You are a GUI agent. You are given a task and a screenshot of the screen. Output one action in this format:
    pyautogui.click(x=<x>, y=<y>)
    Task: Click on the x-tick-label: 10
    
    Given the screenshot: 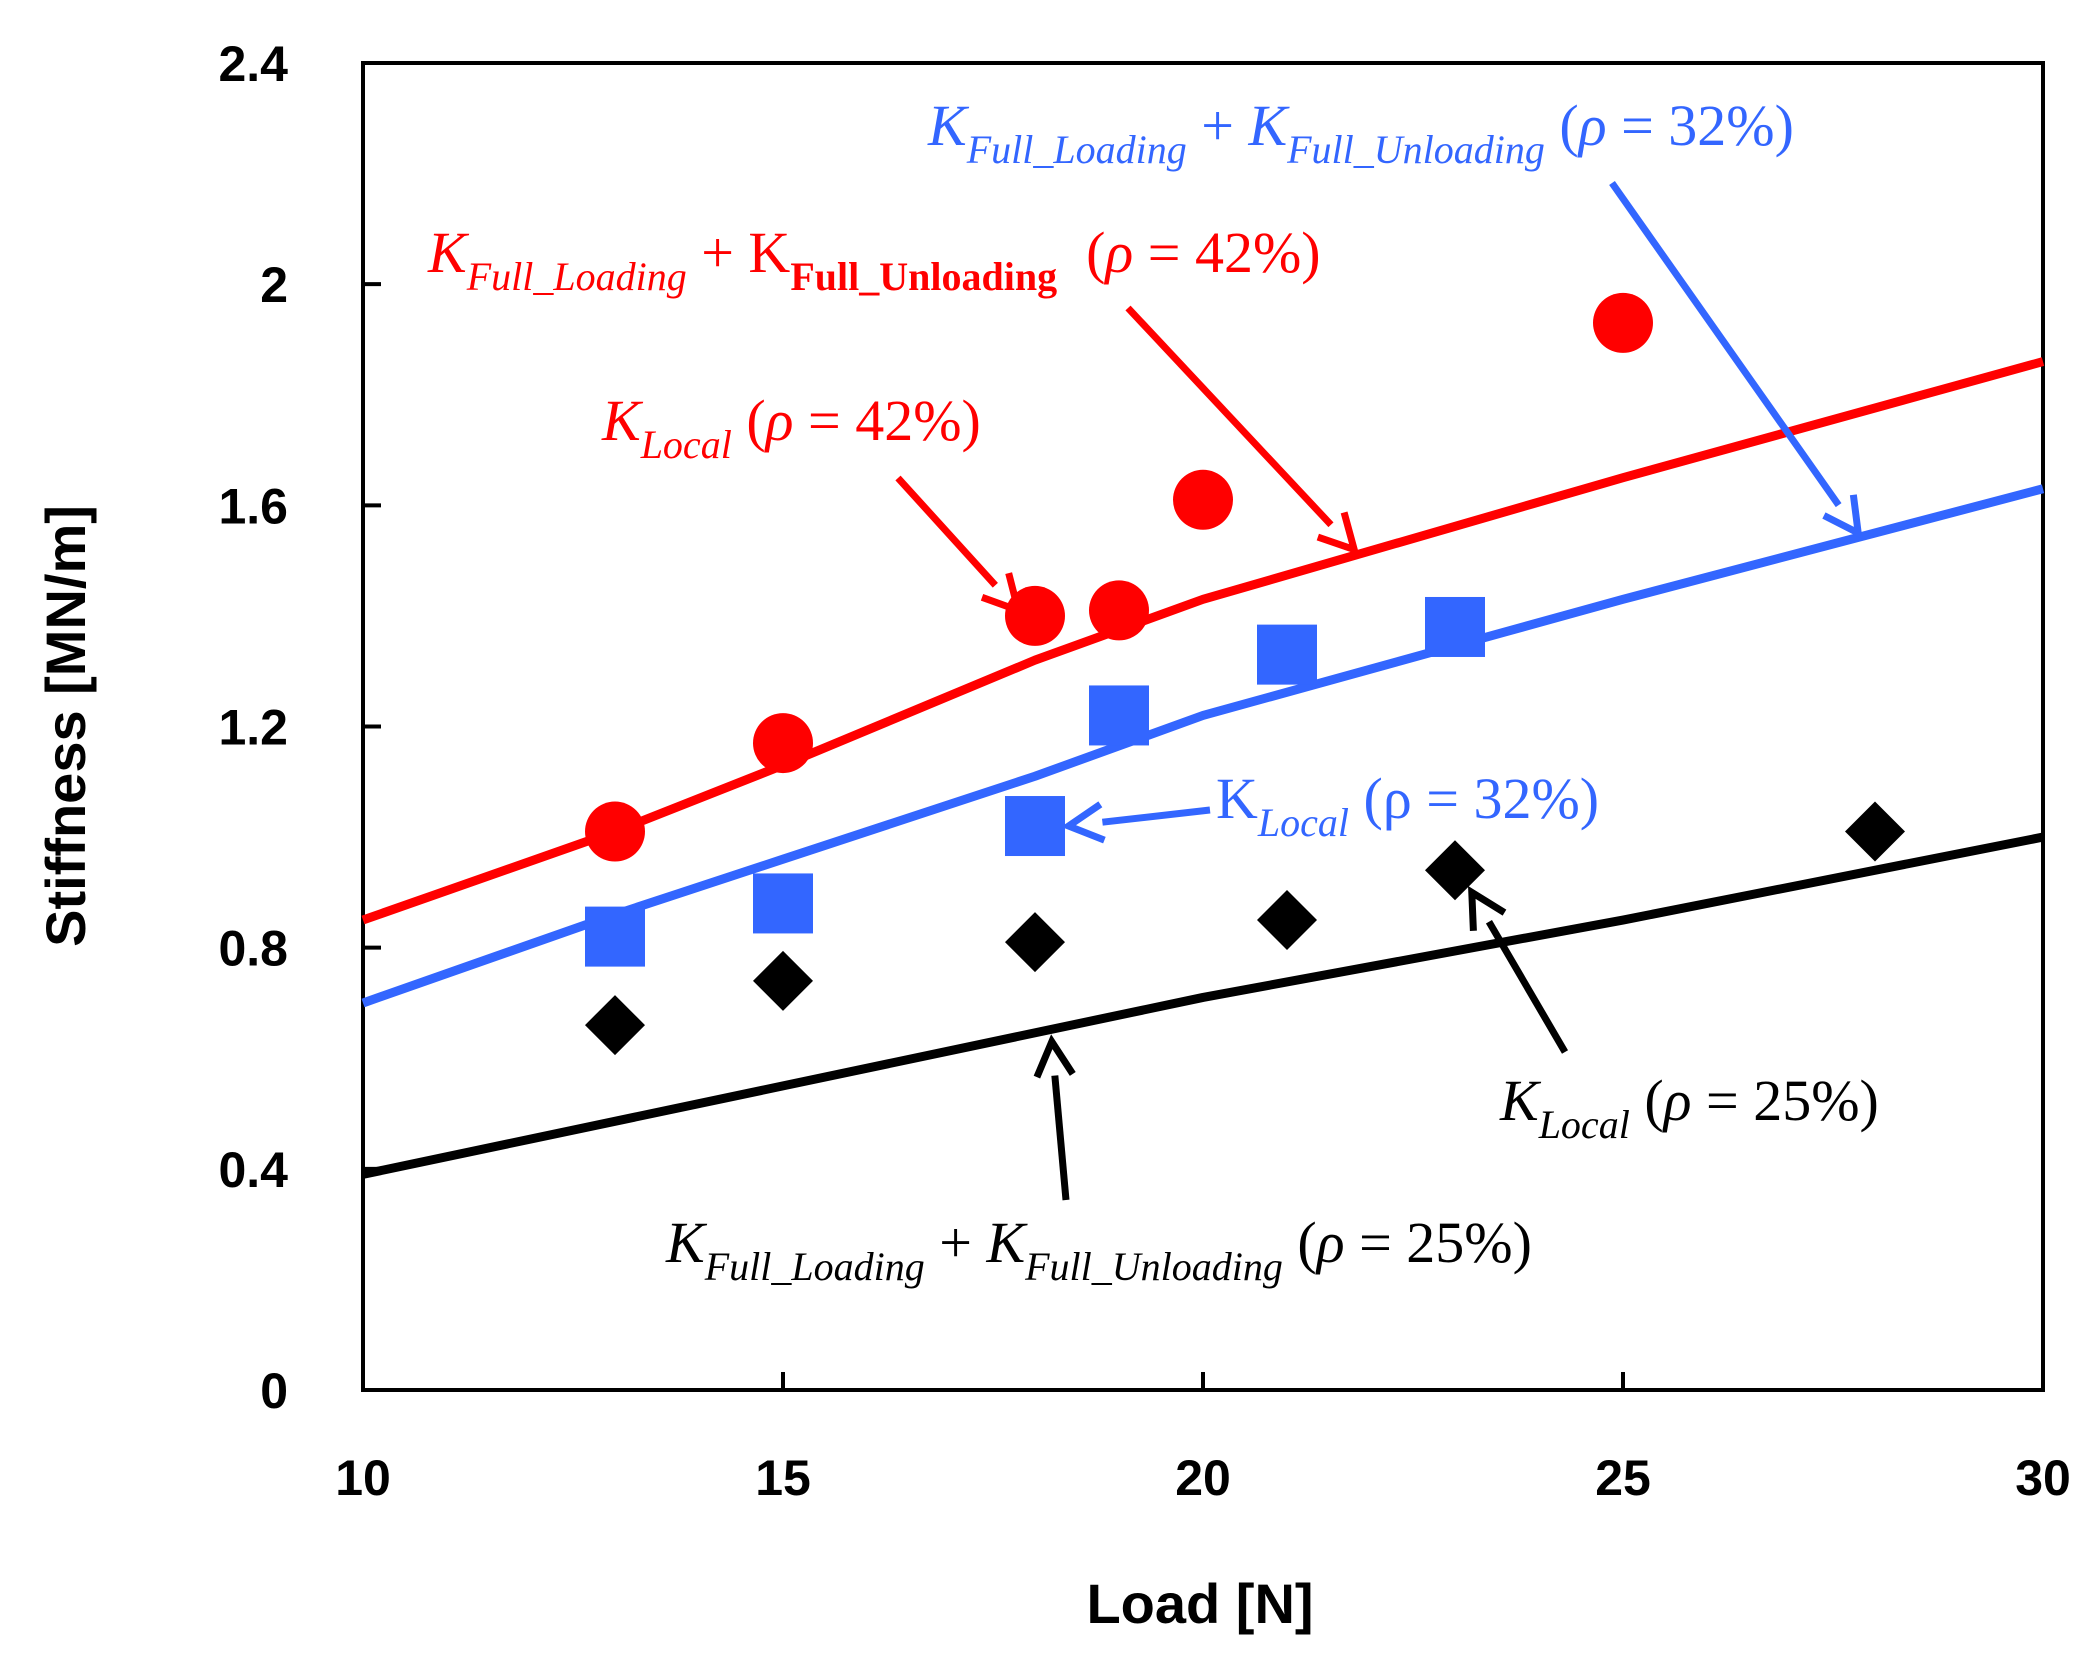 What is the action you would take?
    pyautogui.click(x=363, y=1478)
    